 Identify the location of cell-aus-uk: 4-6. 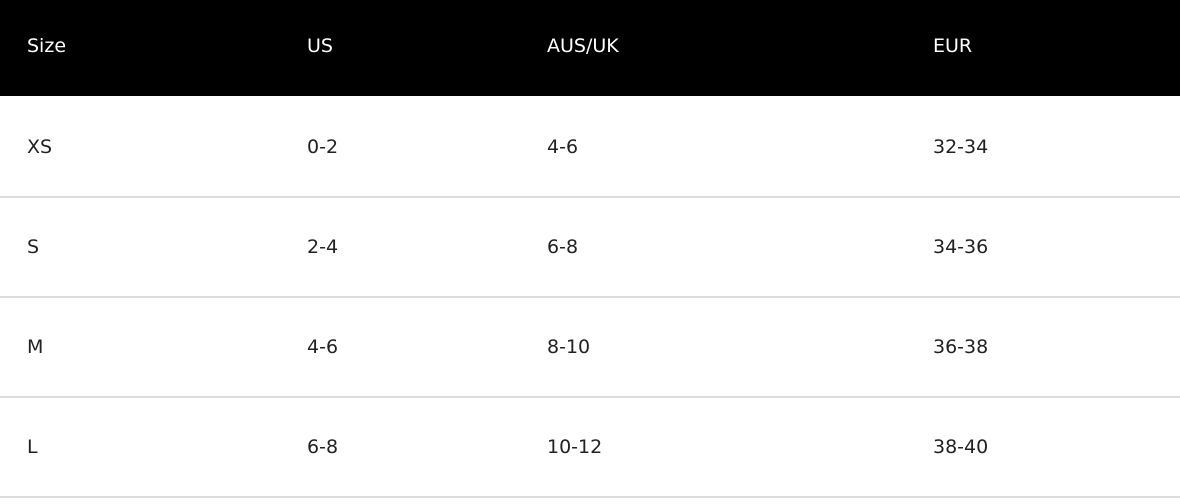
(563, 147).